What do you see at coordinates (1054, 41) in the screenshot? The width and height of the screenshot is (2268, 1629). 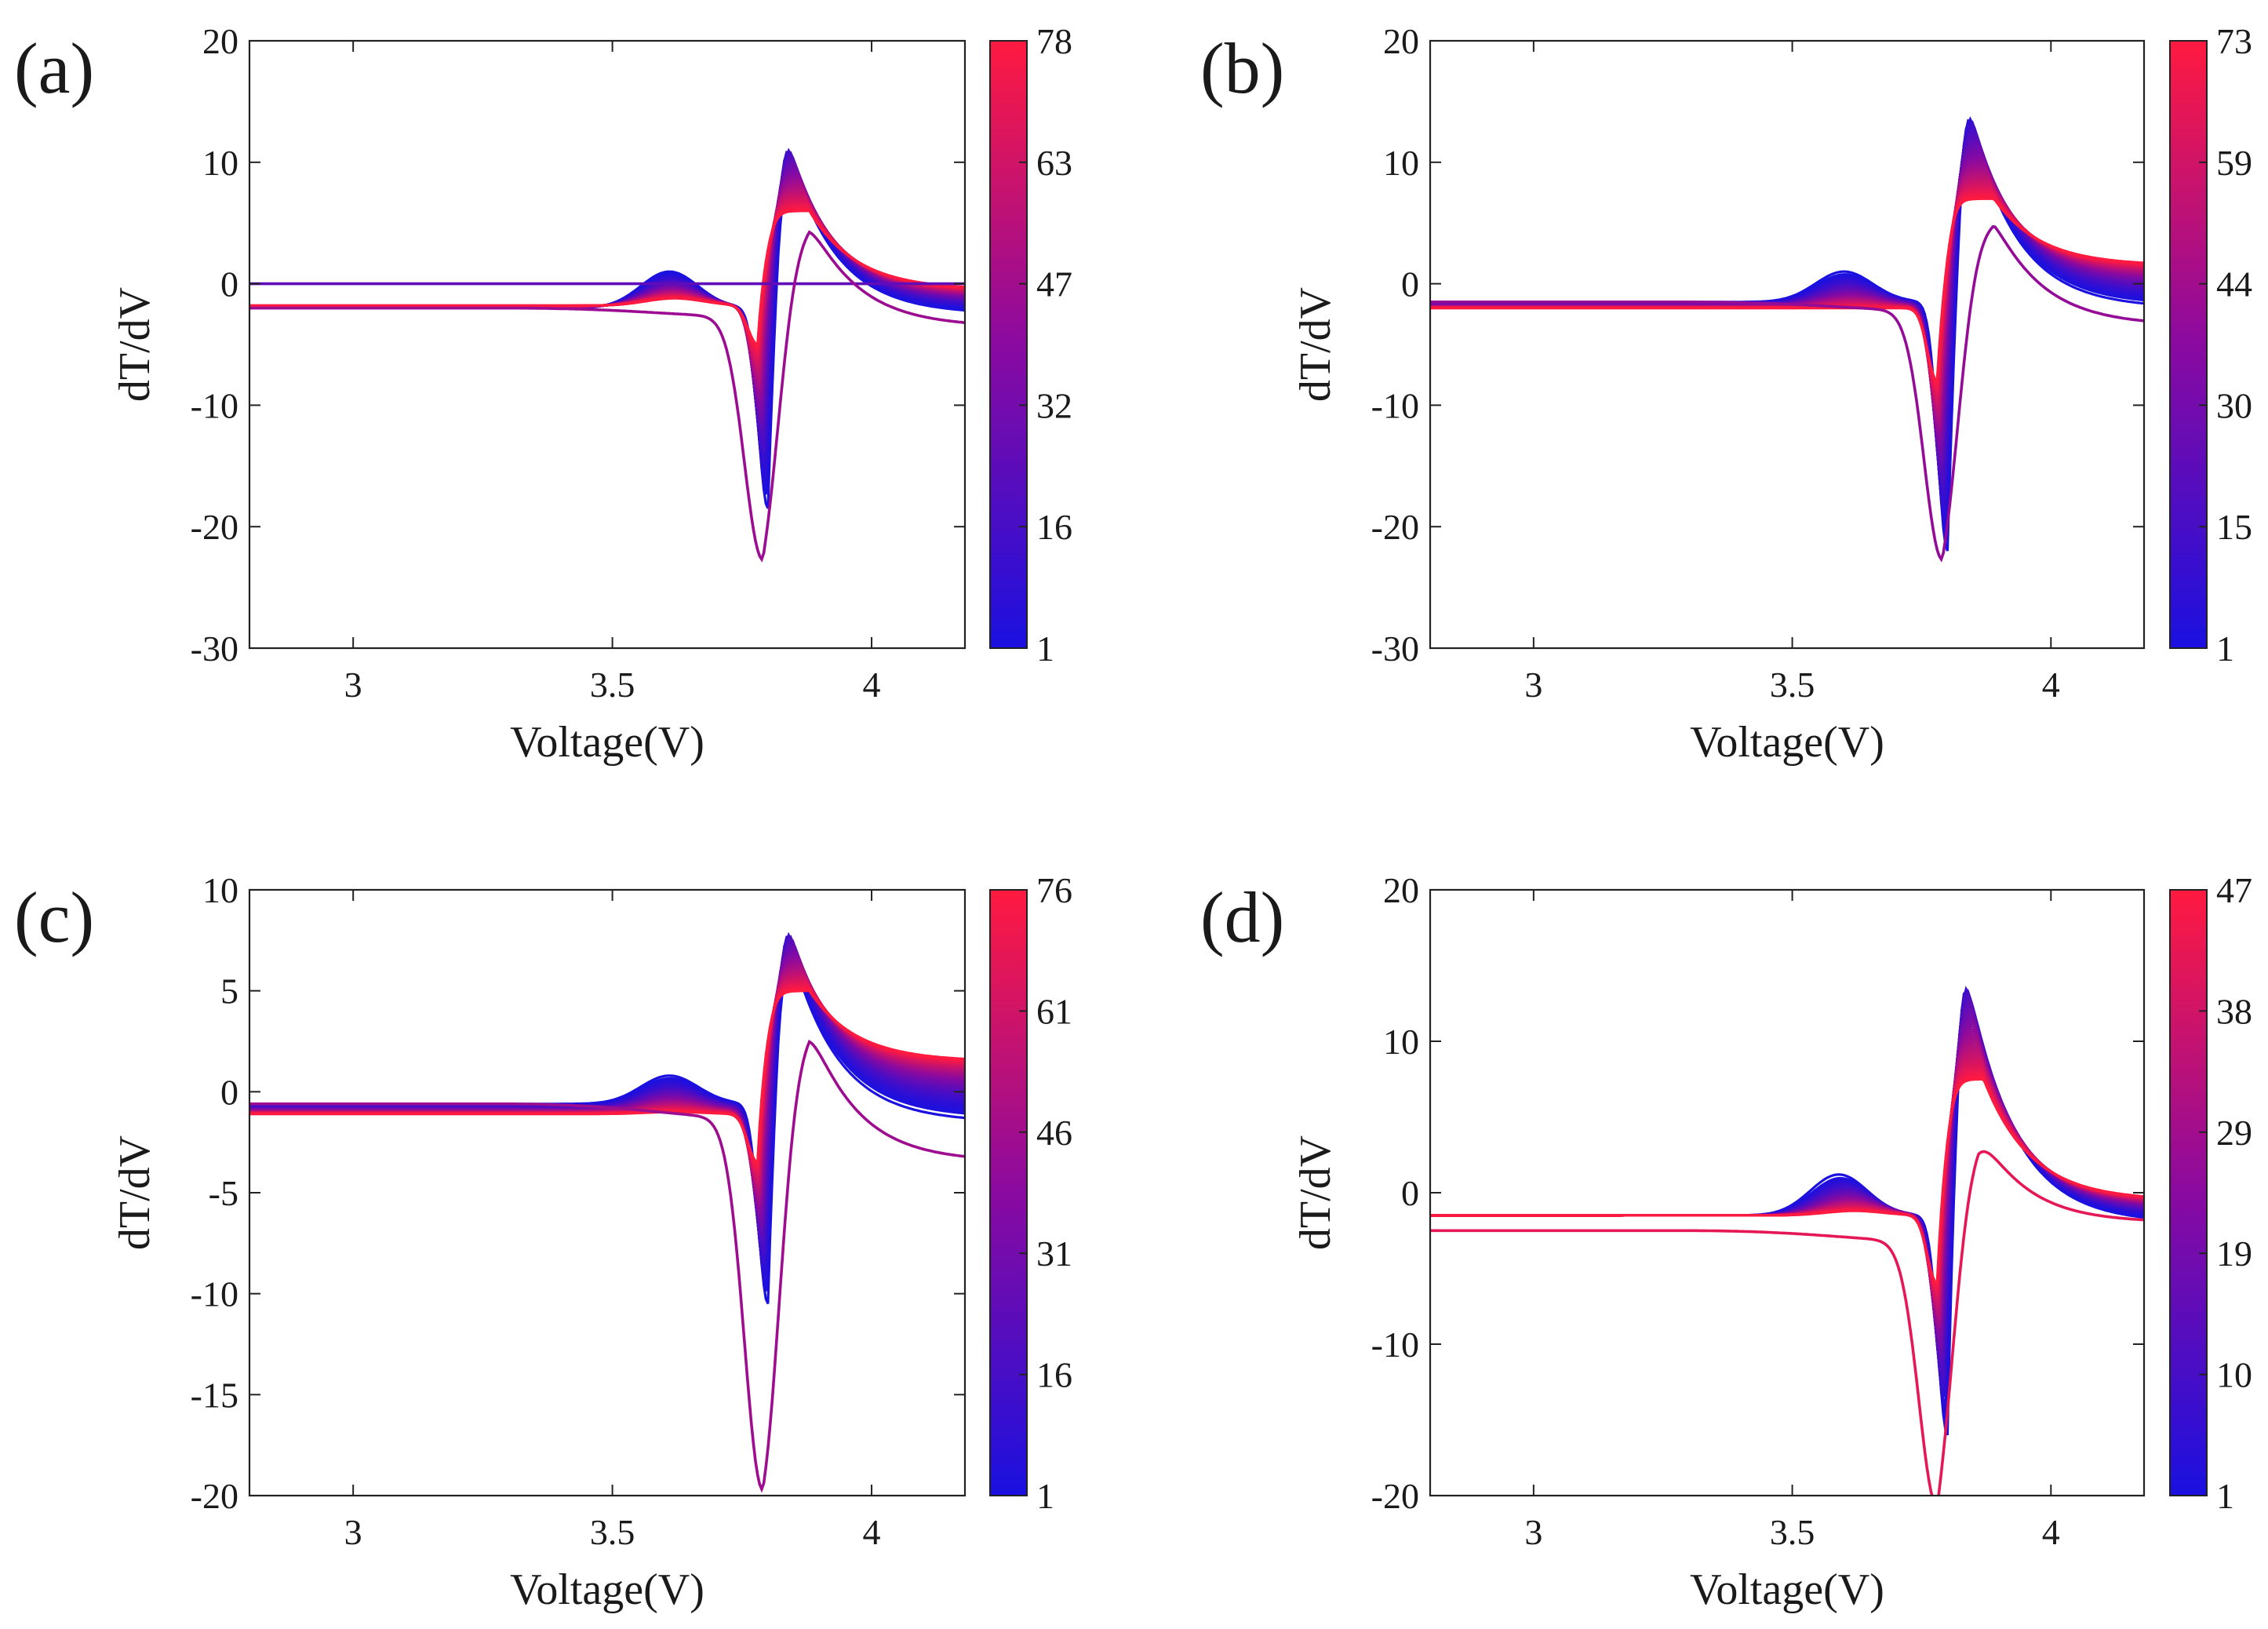 I see `colorbar-tick-label: 78` at bounding box center [1054, 41].